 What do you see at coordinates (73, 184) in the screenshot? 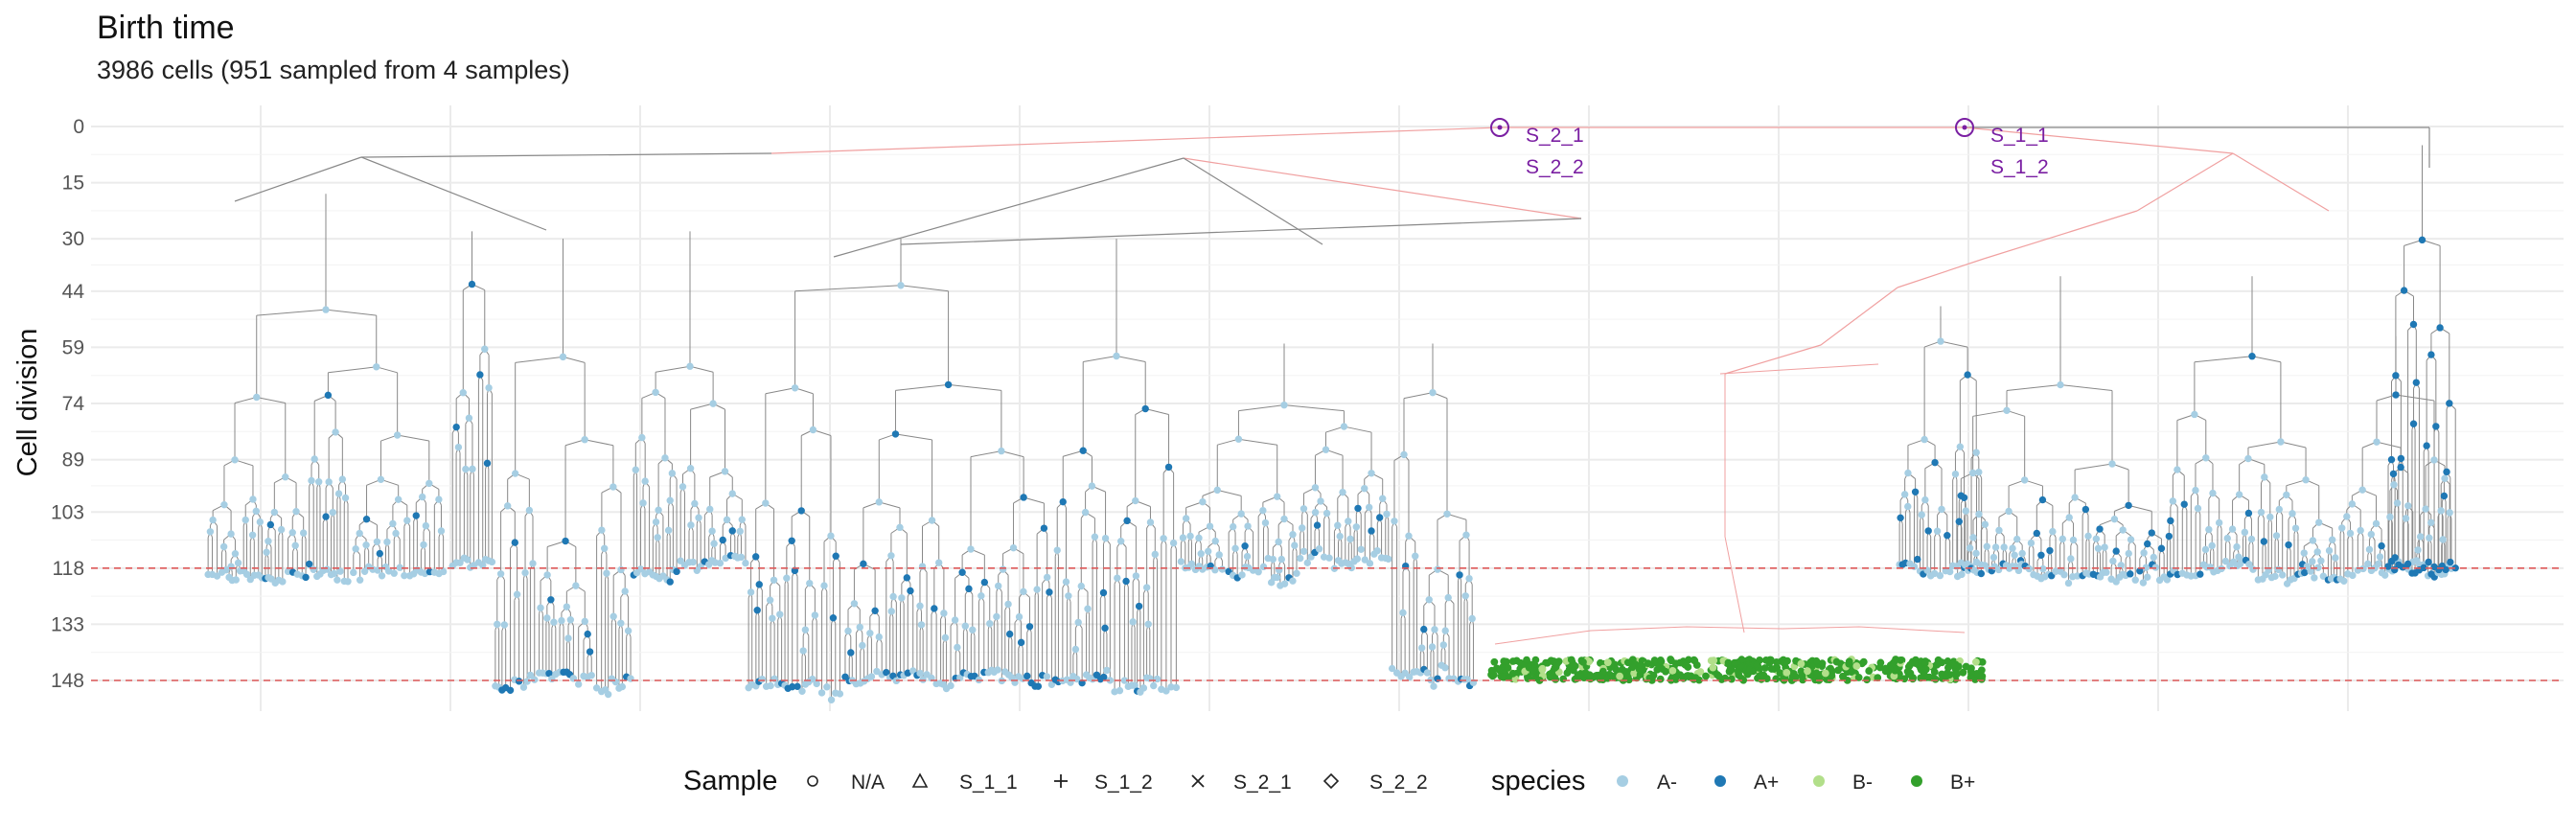
I see `y-tick-label: 15` at bounding box center [73, 184].